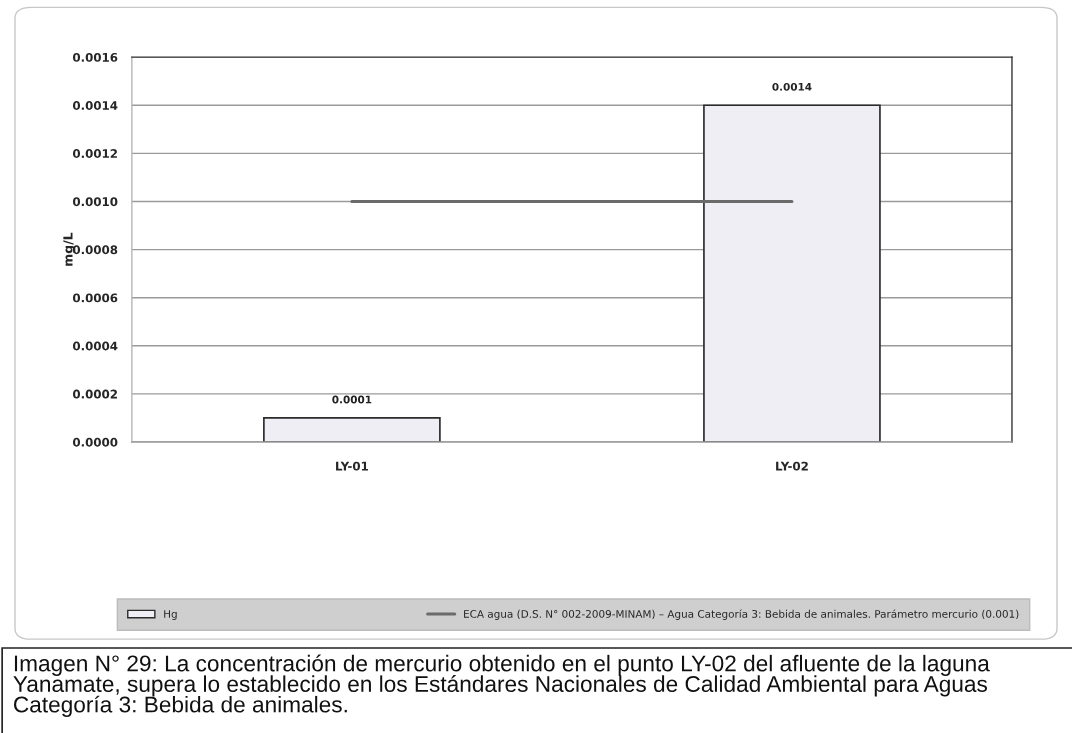 Image resolution: width=1072 pixels, height=733 pixels. Describe the element at coordinates (352, 466) in the screenshot. I see `x-tick-label: LY-01` at that location.